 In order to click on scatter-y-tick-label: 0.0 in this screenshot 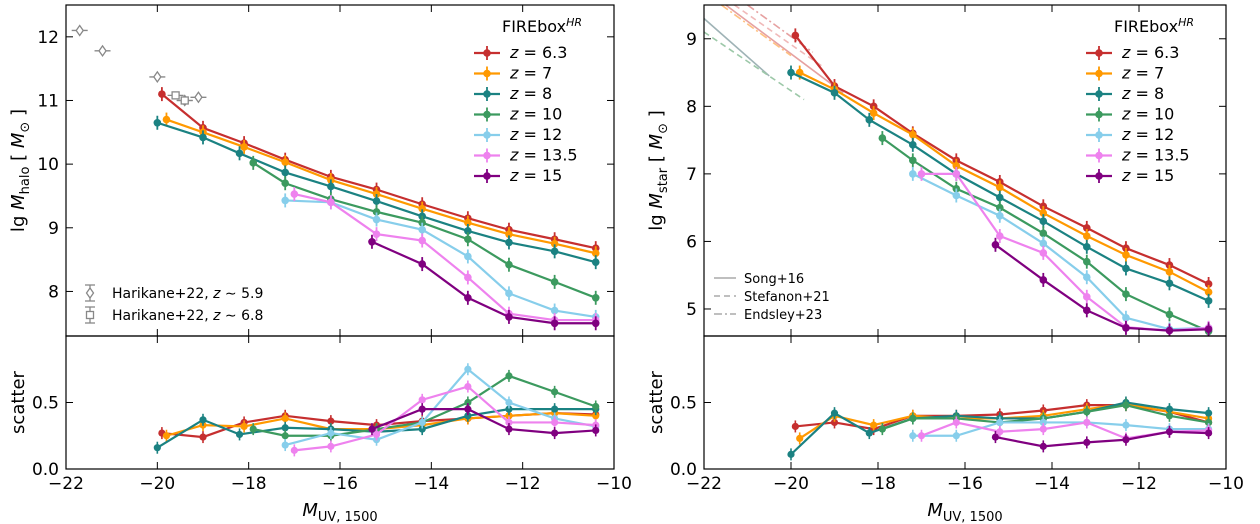, I will do `click(683, 470)`.